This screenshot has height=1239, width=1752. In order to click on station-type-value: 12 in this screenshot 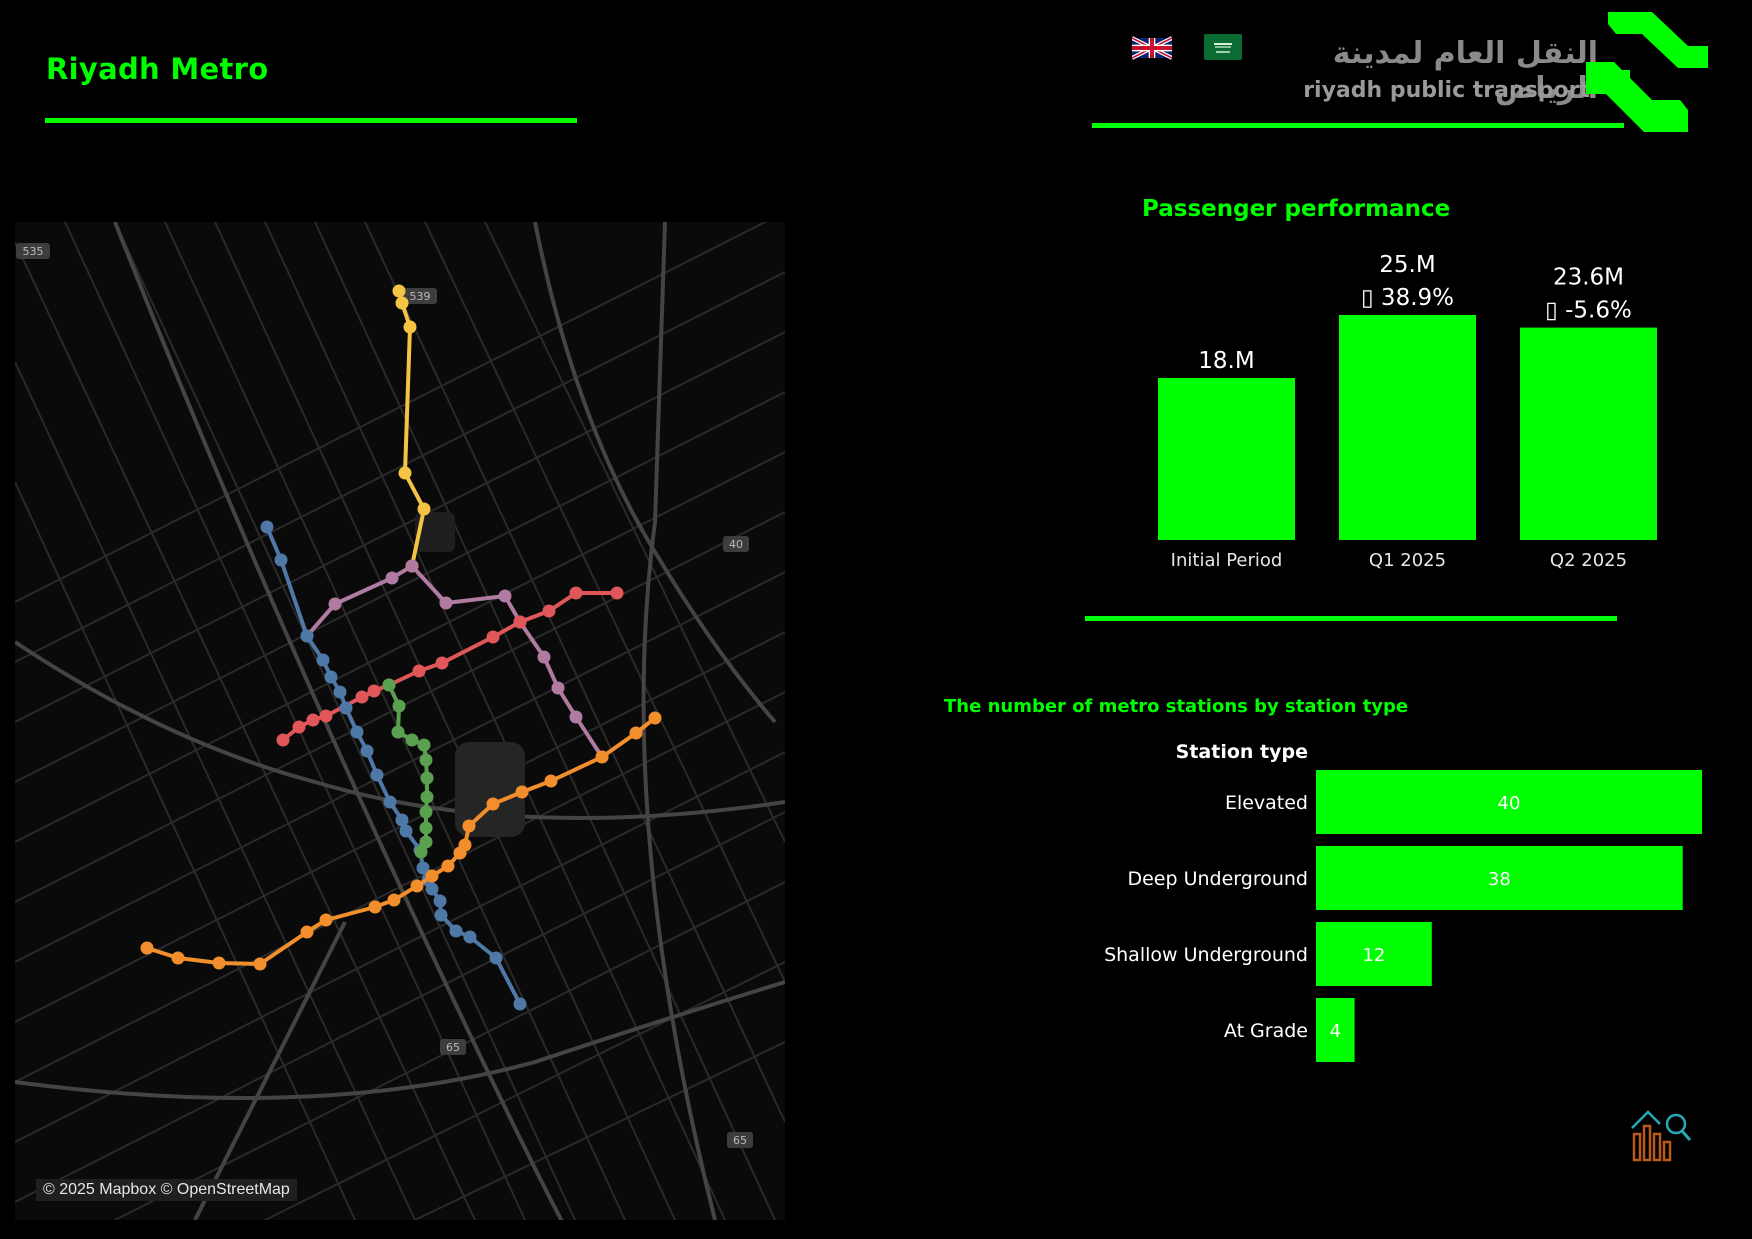, I will do `click(1373, 955)`.